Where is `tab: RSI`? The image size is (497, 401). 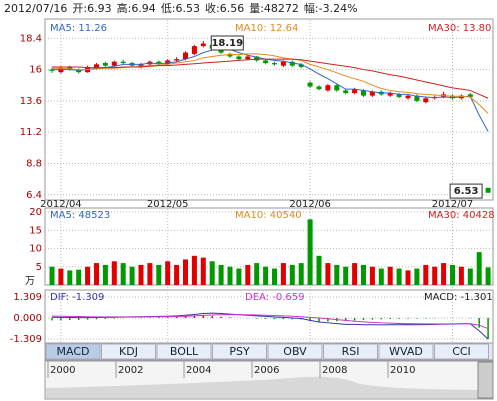
tab: RSI is located at coordinates (350, 351).